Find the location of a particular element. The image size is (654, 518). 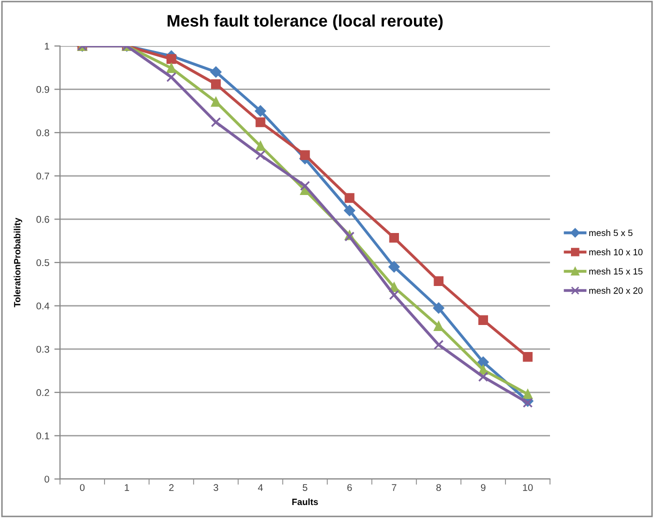

x-tick-label: 3 is located at coordinates (216, 487).